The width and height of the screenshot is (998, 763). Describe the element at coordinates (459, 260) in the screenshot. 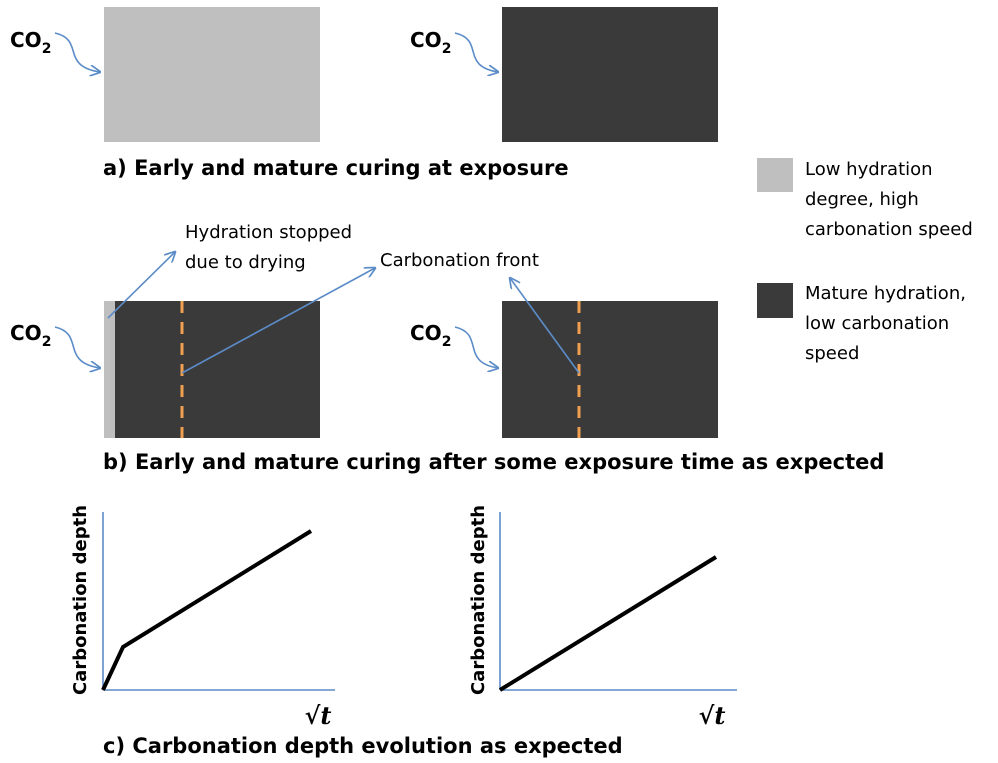

I see `annotation: Carbonation front` at that location.